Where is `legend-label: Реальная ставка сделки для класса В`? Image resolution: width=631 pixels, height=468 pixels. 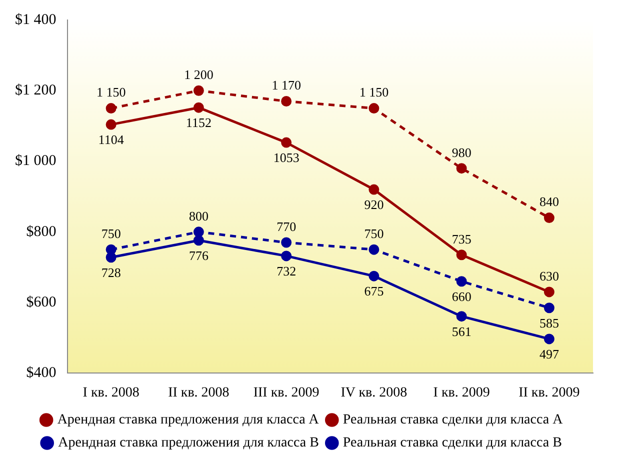 legend-label: Реальная ставка сделки для класса В is located at coordinates (452, 443).